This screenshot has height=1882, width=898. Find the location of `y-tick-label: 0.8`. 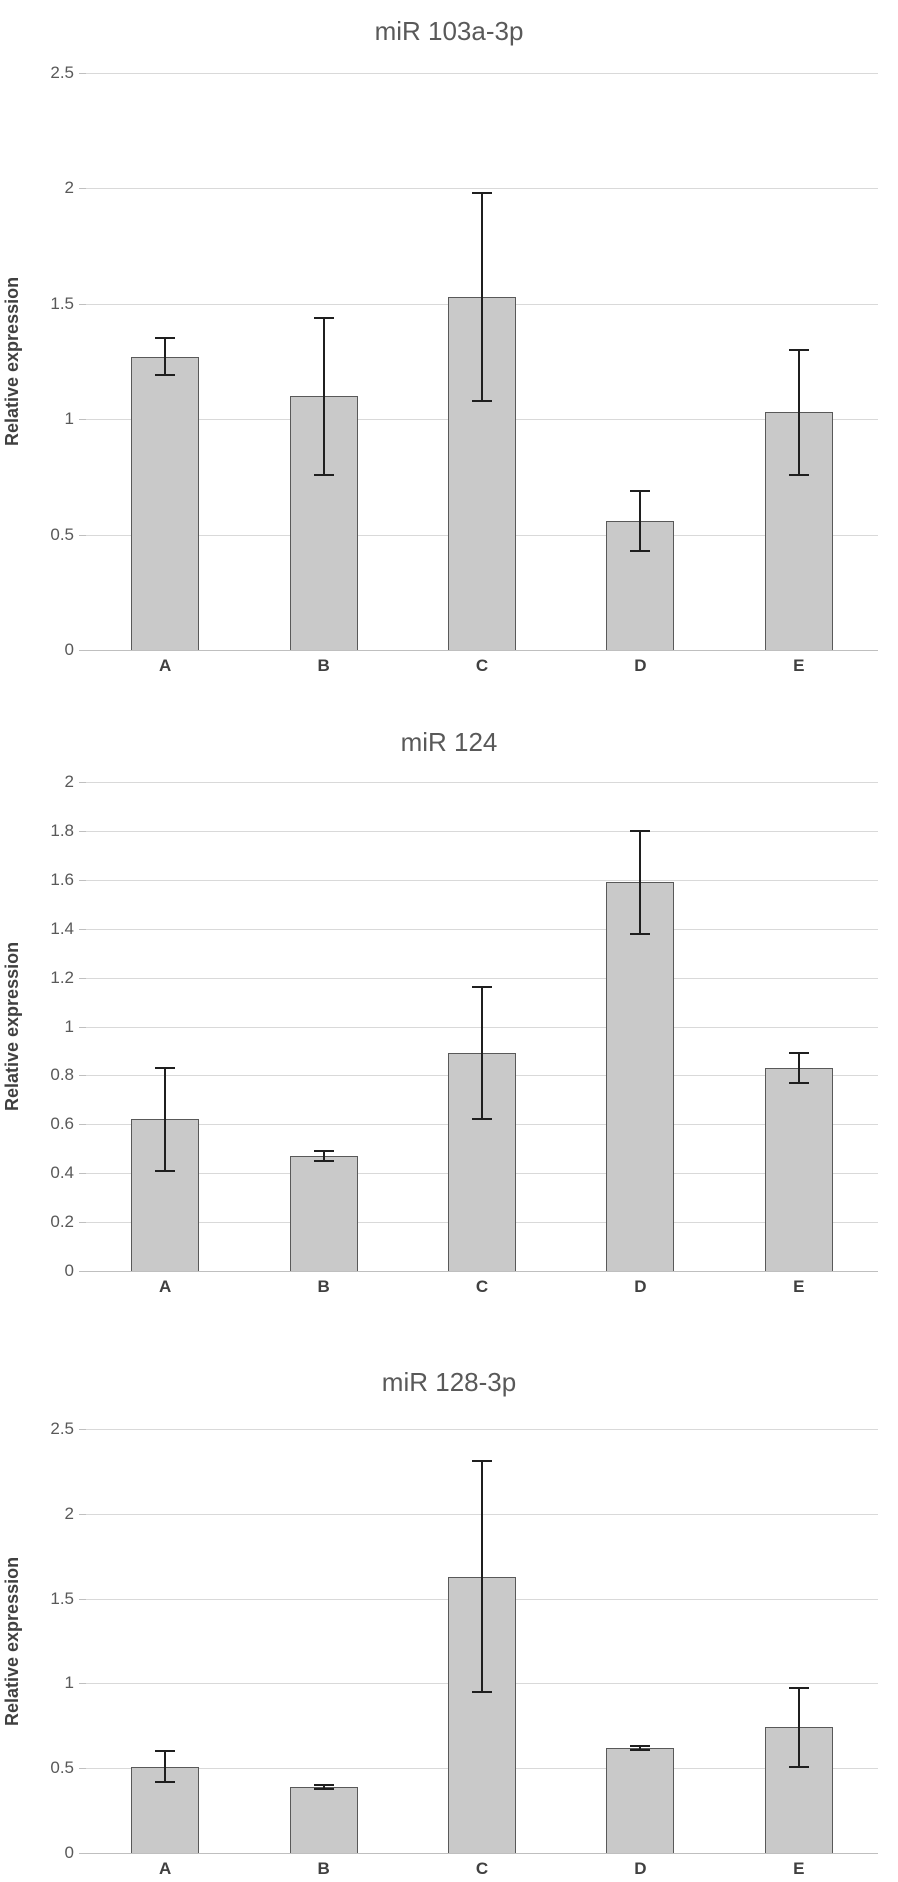

y-tick-label: 0.8 is located at coordinates (62, 1075).